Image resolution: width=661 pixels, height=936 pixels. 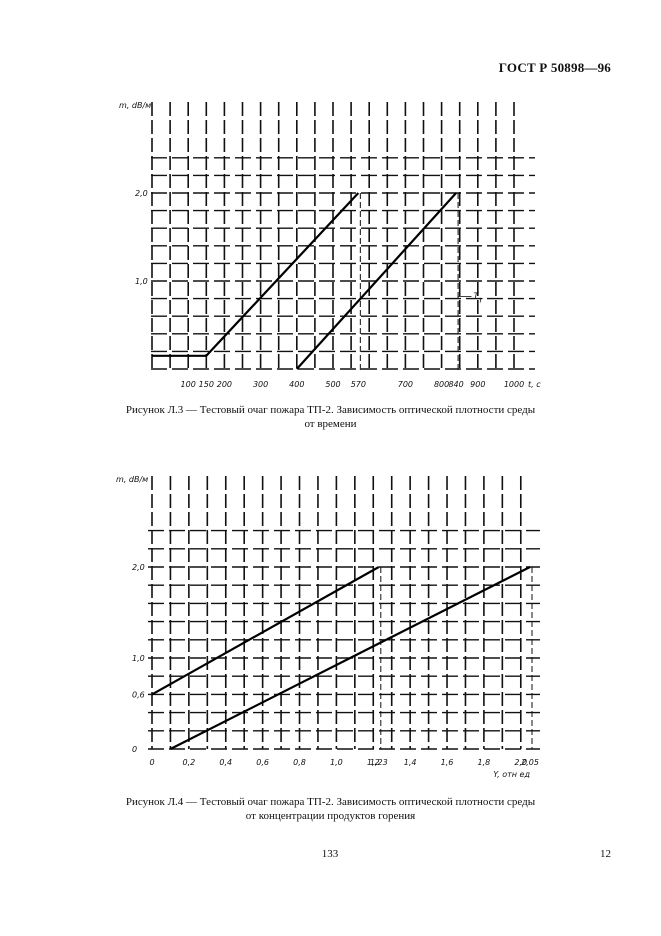 I want to click on x-tick-label: 150, so click(x=206, y=384).